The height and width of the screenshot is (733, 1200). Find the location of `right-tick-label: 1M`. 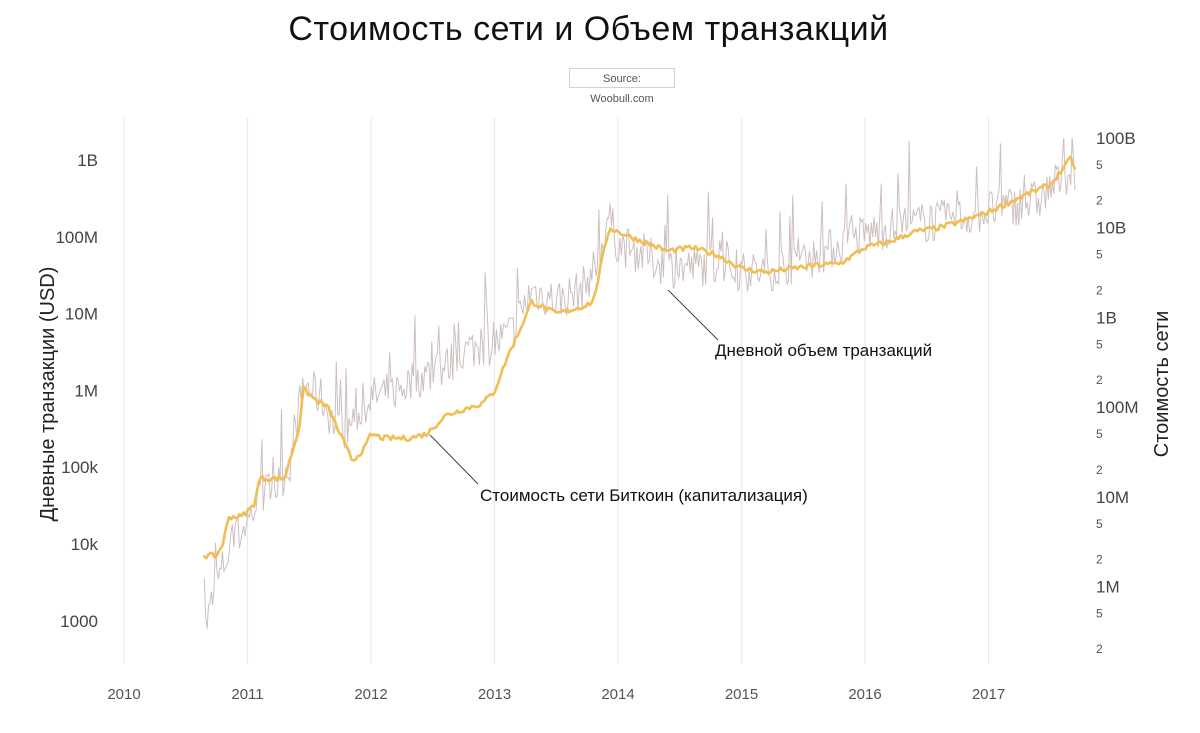

right-tick-label: 1M is located at coordinates (1108, 587).